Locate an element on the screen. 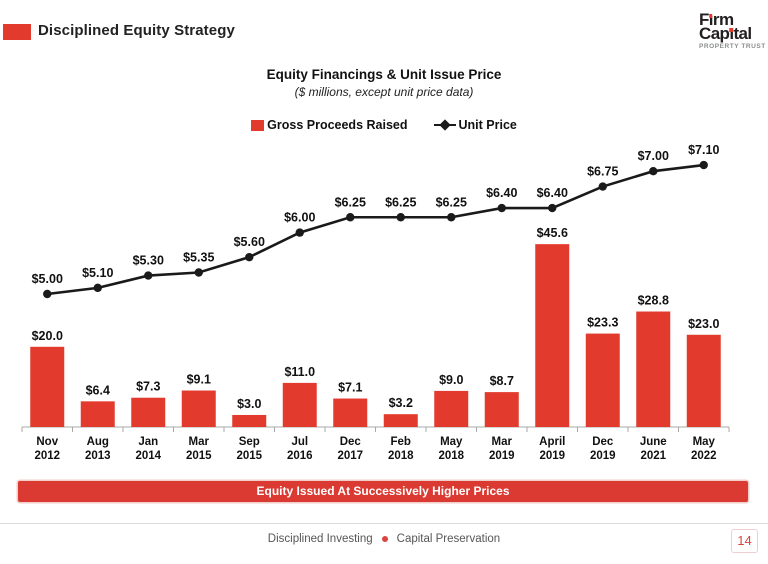 This screenshot has width=768, height=564. footer-dot-icon is located at coordinates (384, 539).